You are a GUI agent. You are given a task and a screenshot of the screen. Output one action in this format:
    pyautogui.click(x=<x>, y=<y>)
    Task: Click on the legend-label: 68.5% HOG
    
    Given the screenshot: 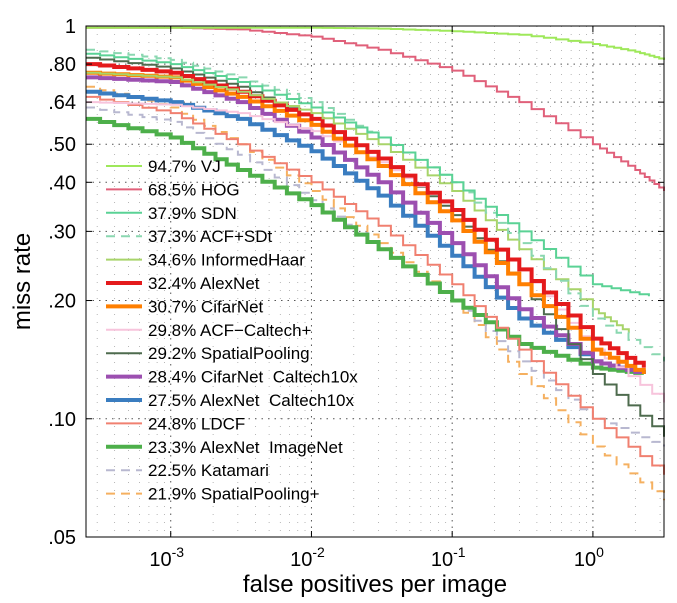 What is the action you would take?
    pyautogui.click(x=194, y=189)
    